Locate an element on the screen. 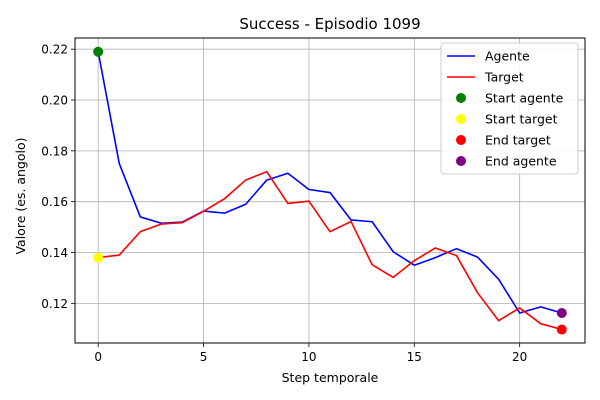  marker-end-target is located at coordinates (561, 329).